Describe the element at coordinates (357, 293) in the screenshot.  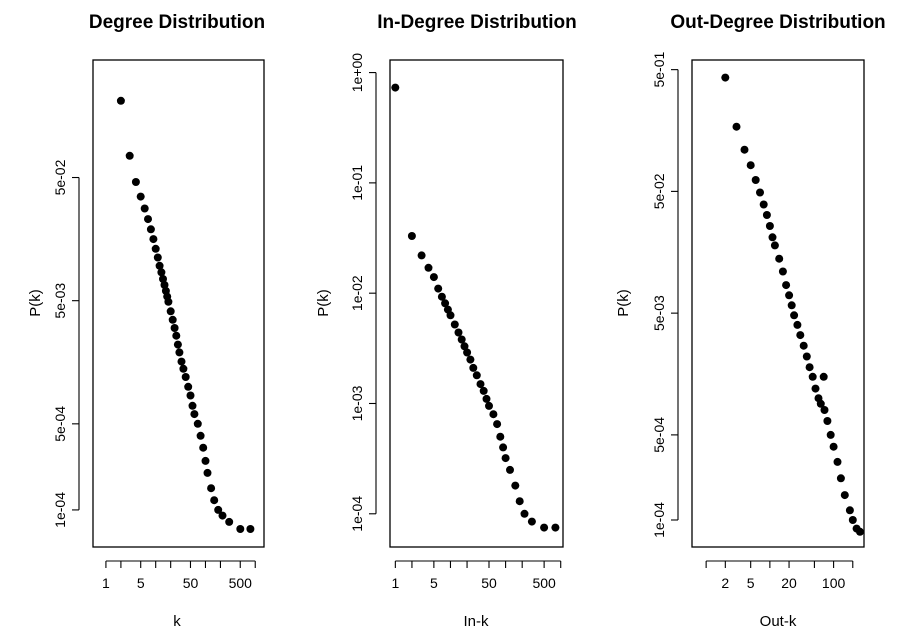
I see `y-tick-label: 1e-02` at that location.